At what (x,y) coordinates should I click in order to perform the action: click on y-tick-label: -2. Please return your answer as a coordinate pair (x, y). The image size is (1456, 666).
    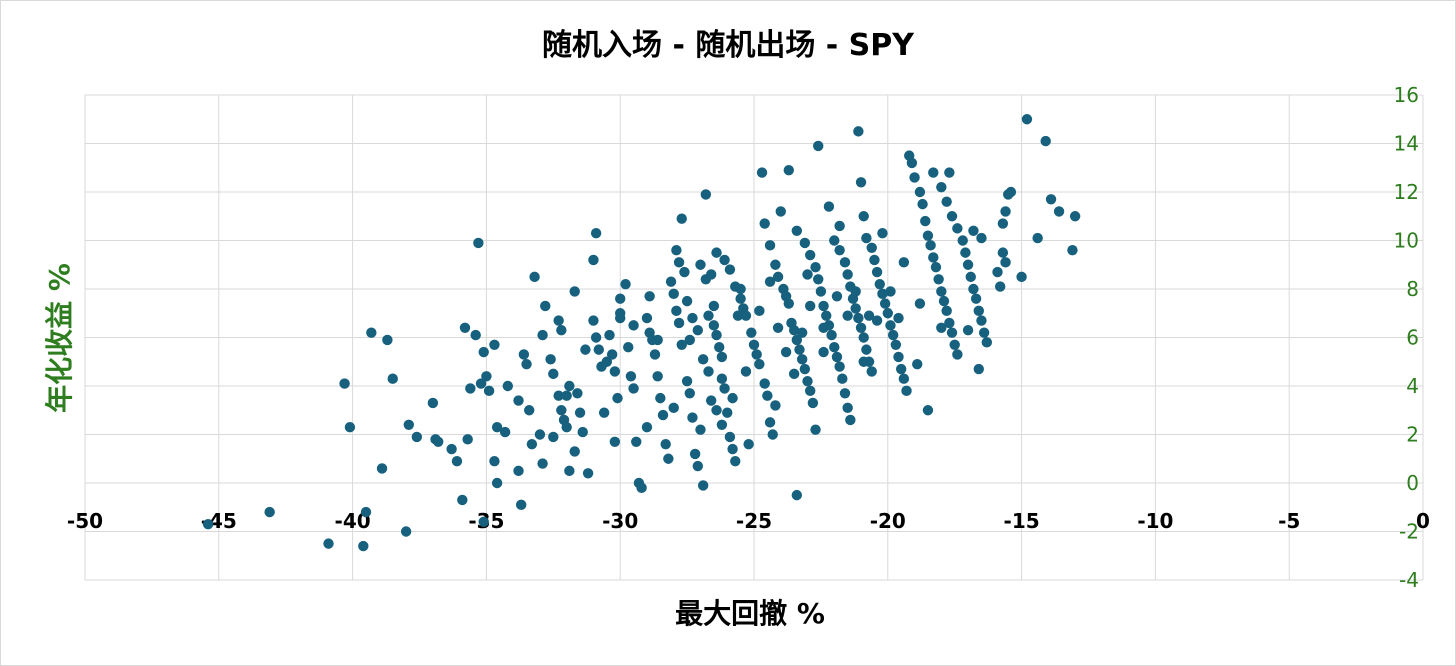
    Looking at the image, I should click on (1409, 532).